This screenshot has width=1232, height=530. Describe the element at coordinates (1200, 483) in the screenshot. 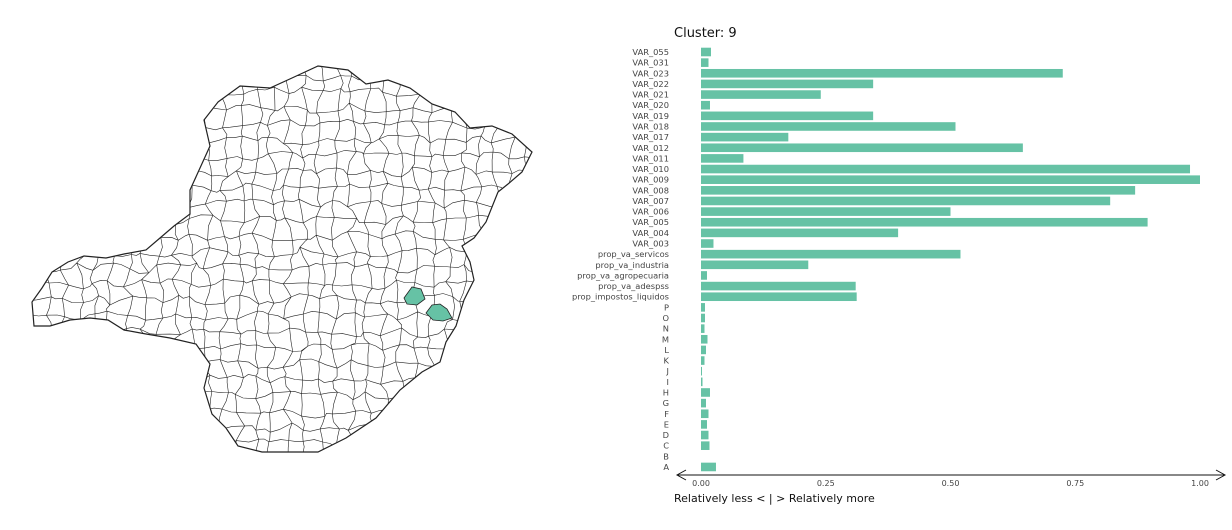

I see `x-tick-label: 1.00` at that location.